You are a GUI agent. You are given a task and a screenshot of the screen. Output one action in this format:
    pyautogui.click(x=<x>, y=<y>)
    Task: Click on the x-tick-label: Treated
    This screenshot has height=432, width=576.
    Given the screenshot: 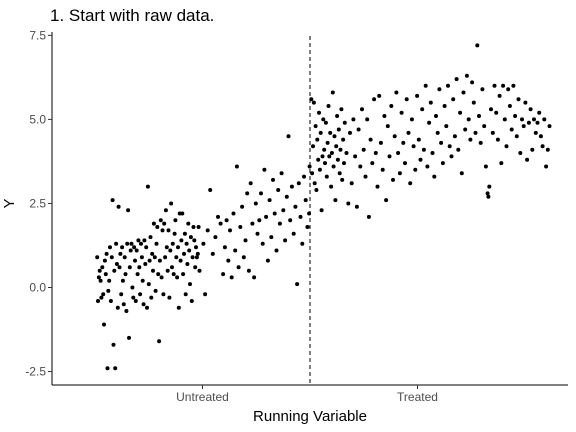 What is the action you would take?
    pyautogui.click(x=417, y=397)
    